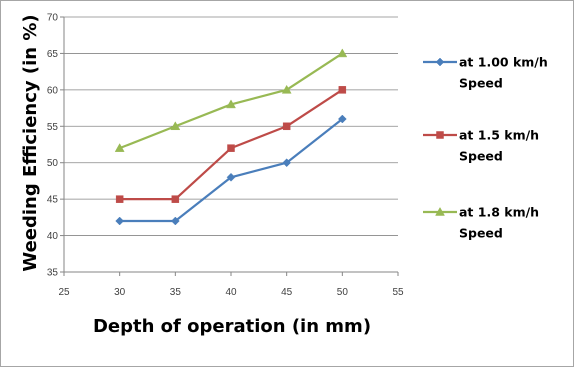  I want to click on legend-label: at 1.00 km/h, so click(503, 62).